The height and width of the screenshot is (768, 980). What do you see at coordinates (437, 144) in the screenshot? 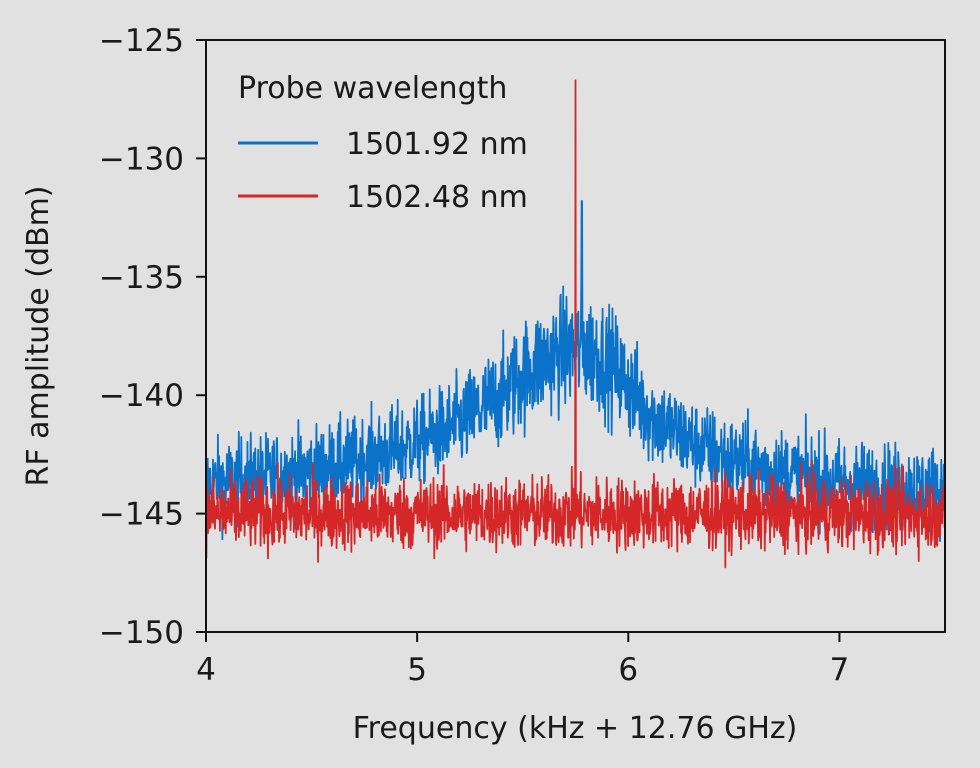
I see `legend-label-1501: 1501.92 nm` at bounding box center [437, 144].